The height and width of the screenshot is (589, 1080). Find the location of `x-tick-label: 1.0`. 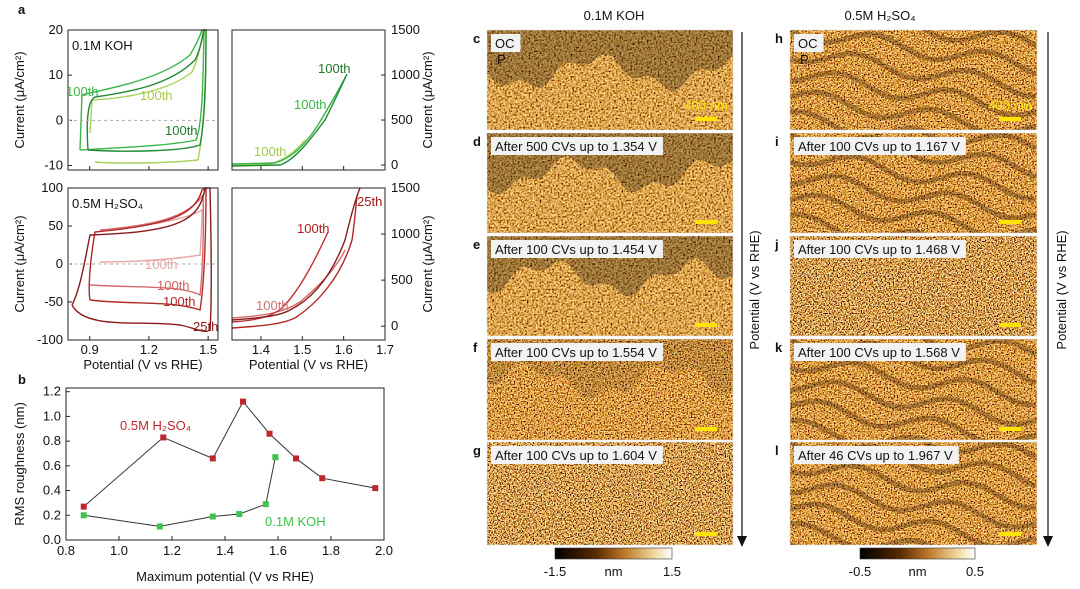

x-tick-label: 1.0 is located at coordinates (119, 550).